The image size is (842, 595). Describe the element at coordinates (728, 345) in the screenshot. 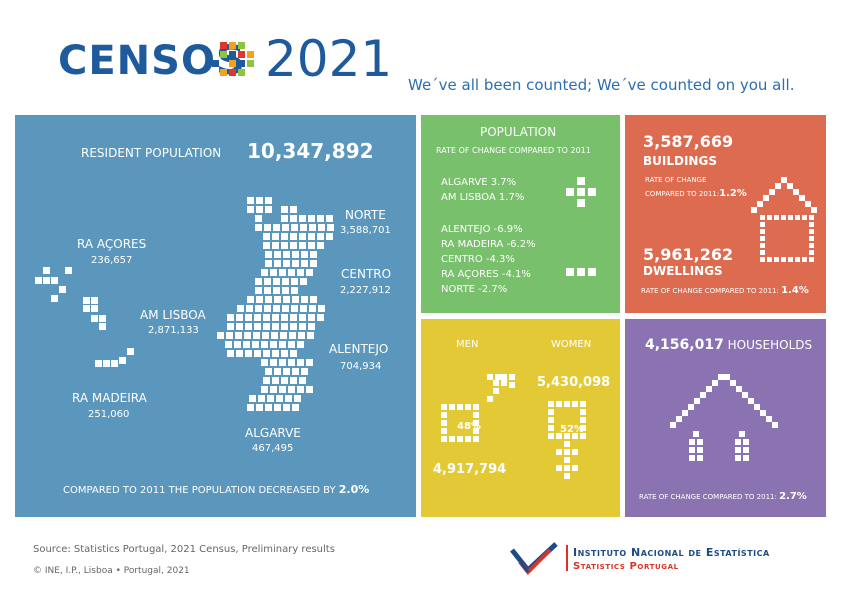

I see `households-line: 4,156,017 HOUSEHOLDS` at that location.